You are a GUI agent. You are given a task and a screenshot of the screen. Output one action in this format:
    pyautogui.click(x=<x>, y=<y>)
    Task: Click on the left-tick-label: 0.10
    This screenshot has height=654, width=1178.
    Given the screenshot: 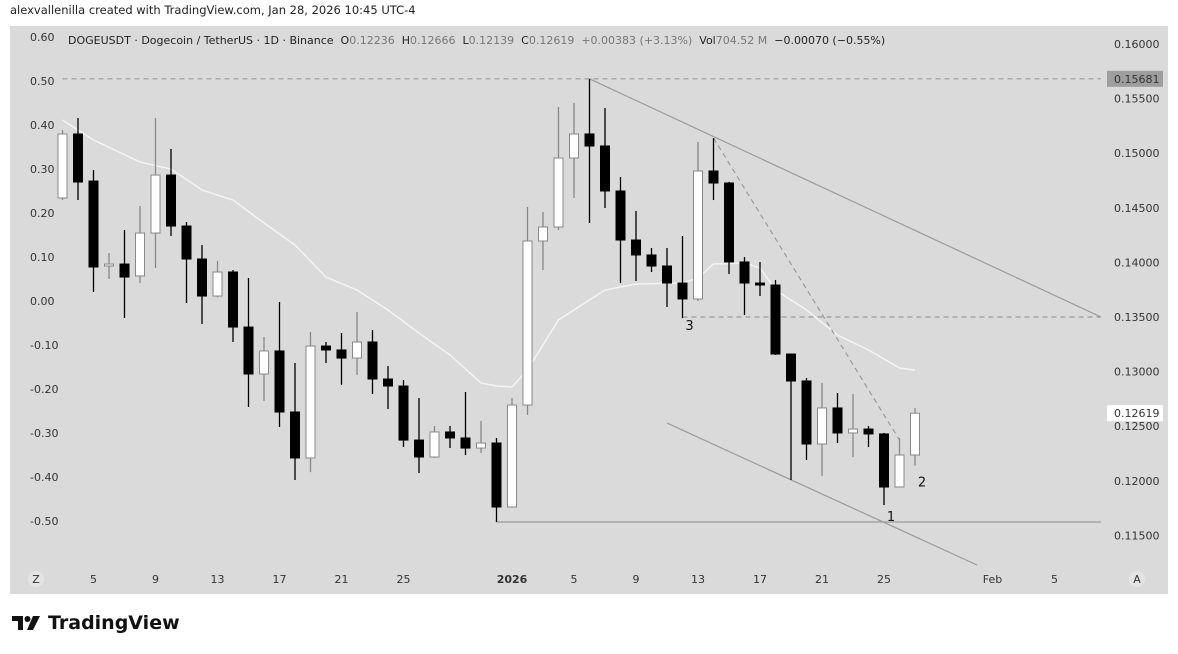 What is the action you would take?
    pyautogui.click(x=42, y=257)
    